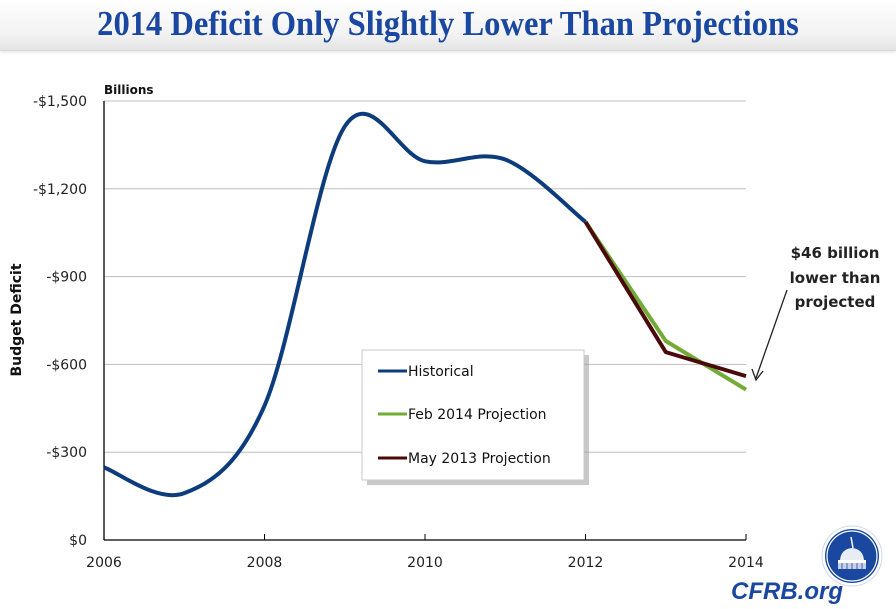 The height and width of the screenshot is (609, 896). Describe the element at coordinates (787, 591) in the screenshot. I see `brand-link: CFRB.org` at that location.